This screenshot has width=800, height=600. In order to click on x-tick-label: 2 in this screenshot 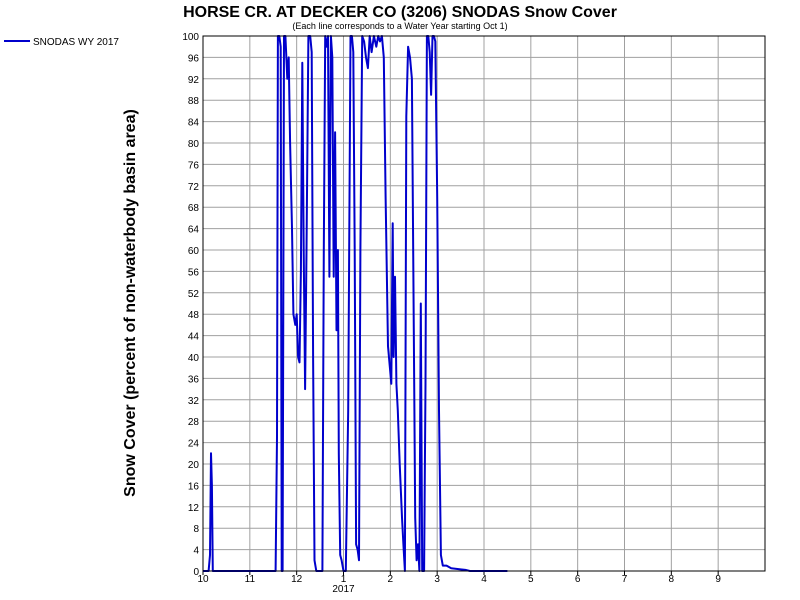, I will do `click(391, 579)`.